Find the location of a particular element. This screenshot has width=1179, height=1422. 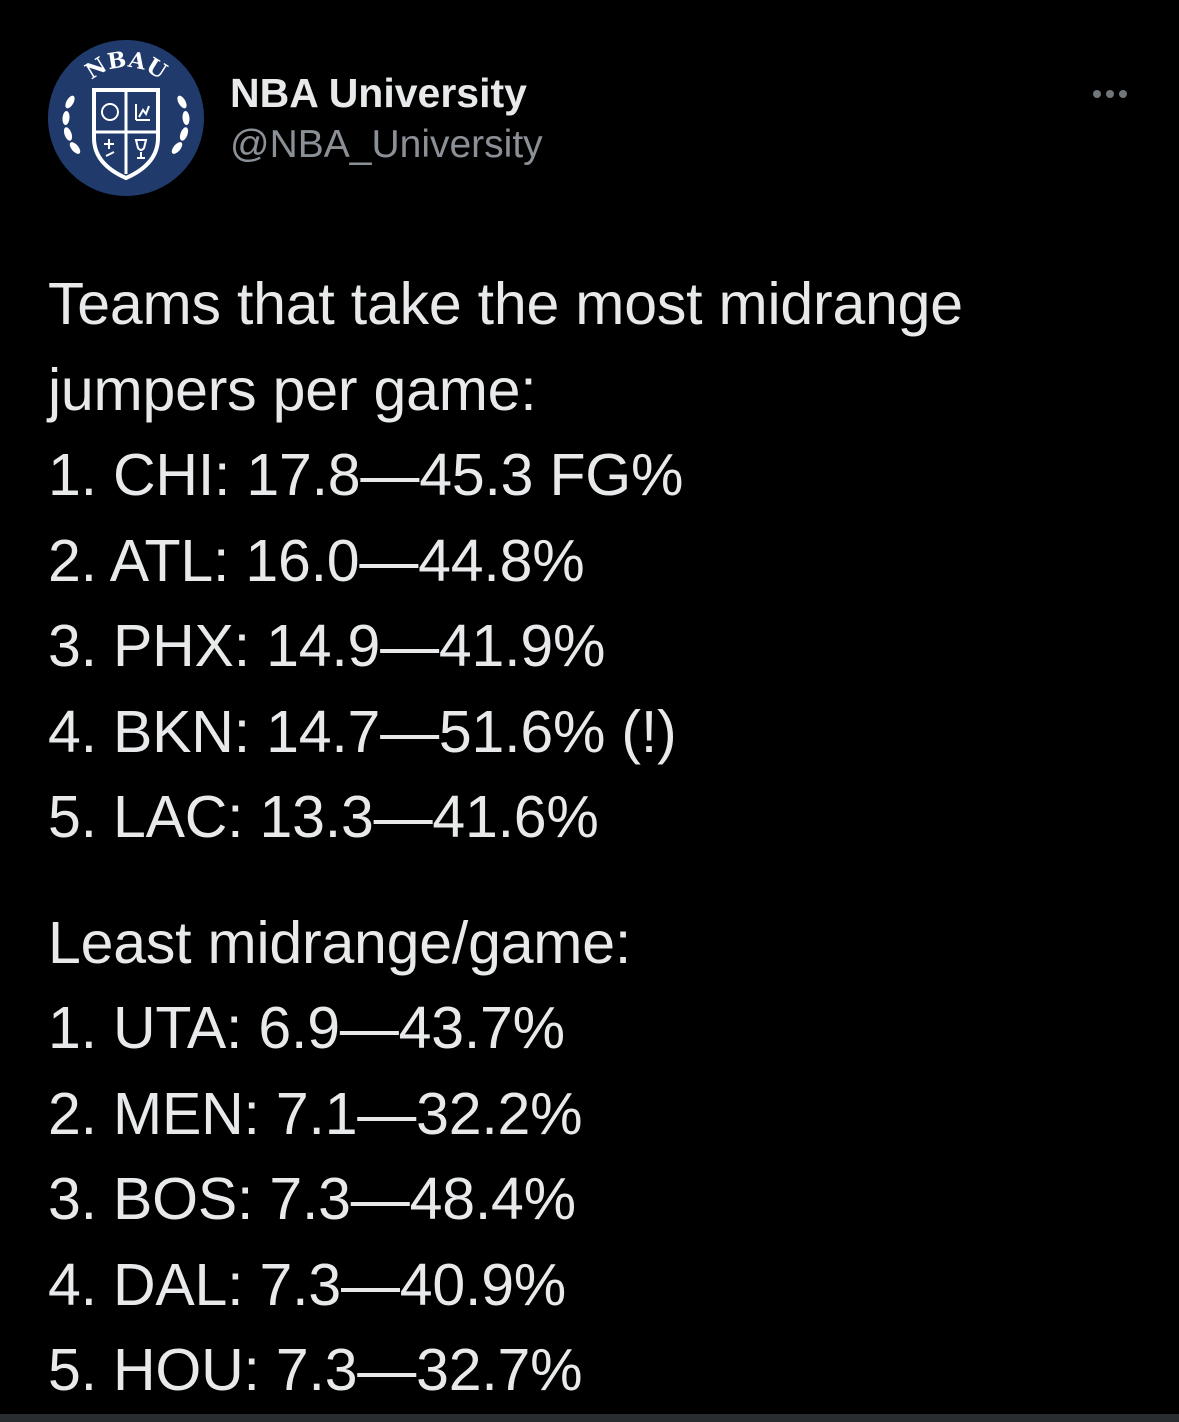

most-list-item: 2. ATL: 16.0—44.8% is located at coordinates (316, 560).